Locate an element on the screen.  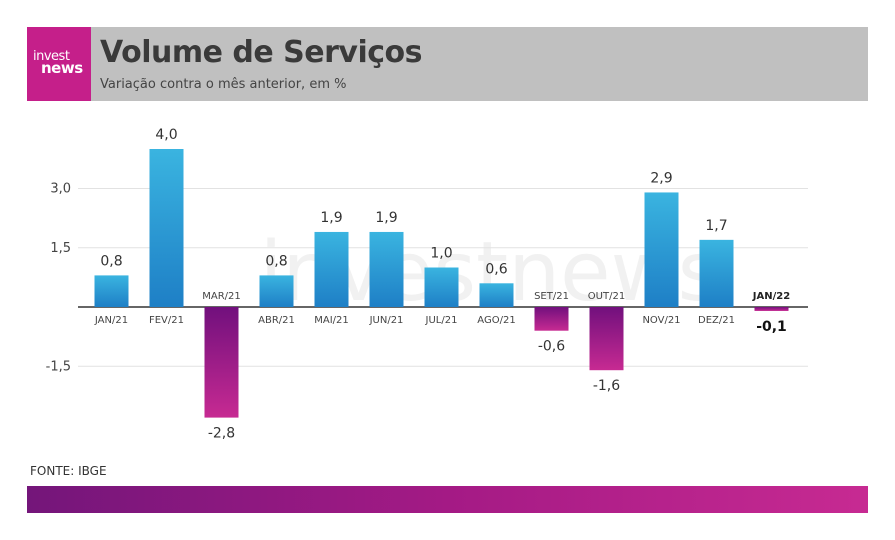
x-tick-label: MAI/21 is located at coordinates (331, 320).